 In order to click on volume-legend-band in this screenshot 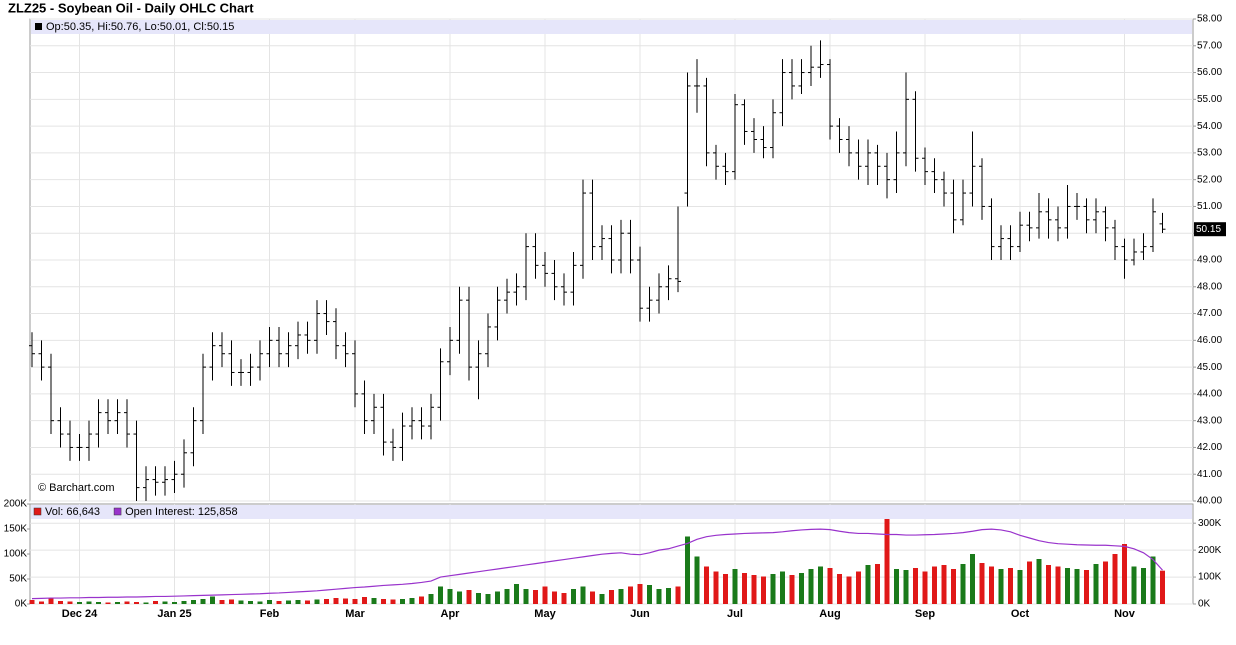, I will do `click(611, 512)`.